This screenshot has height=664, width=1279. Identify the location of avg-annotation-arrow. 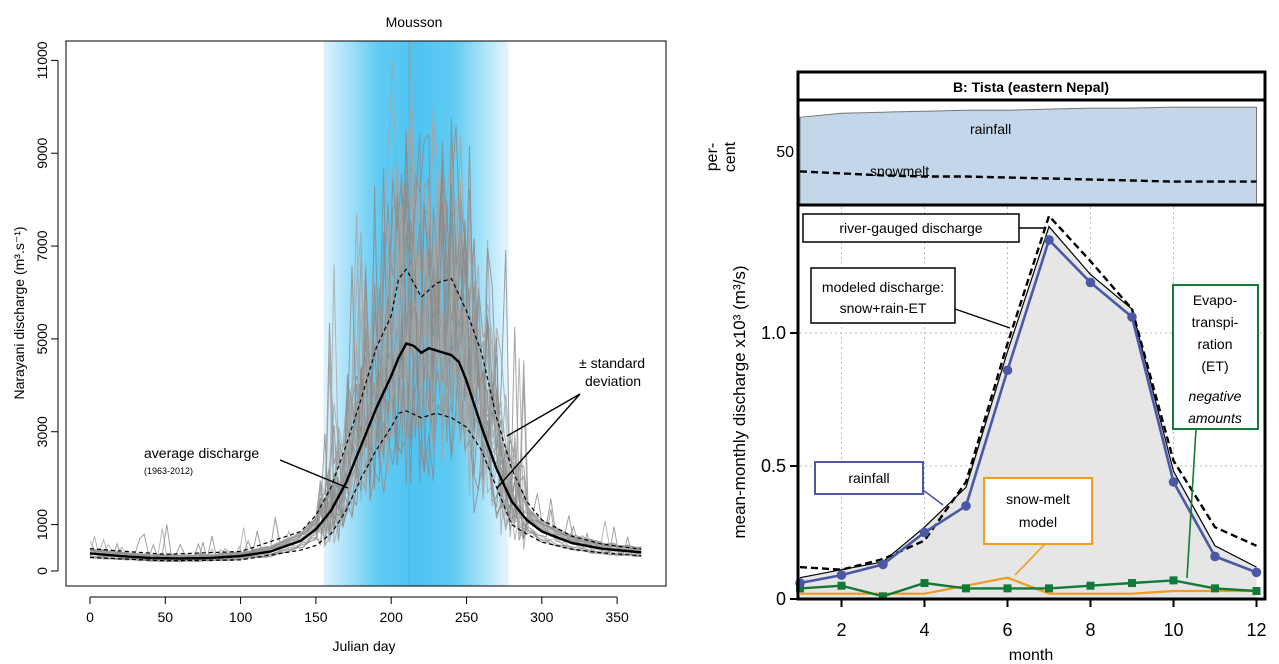
(314, 474).